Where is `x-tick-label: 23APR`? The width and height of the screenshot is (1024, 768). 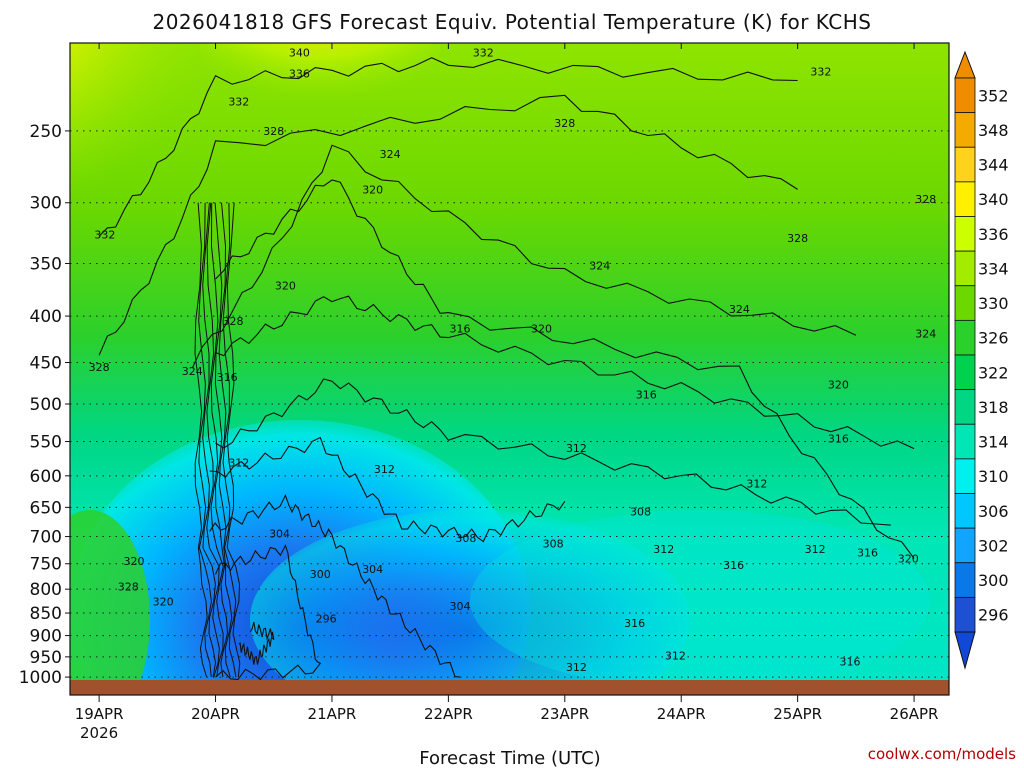 x-tick-label: 23APR is located at coordinates (564, 714).